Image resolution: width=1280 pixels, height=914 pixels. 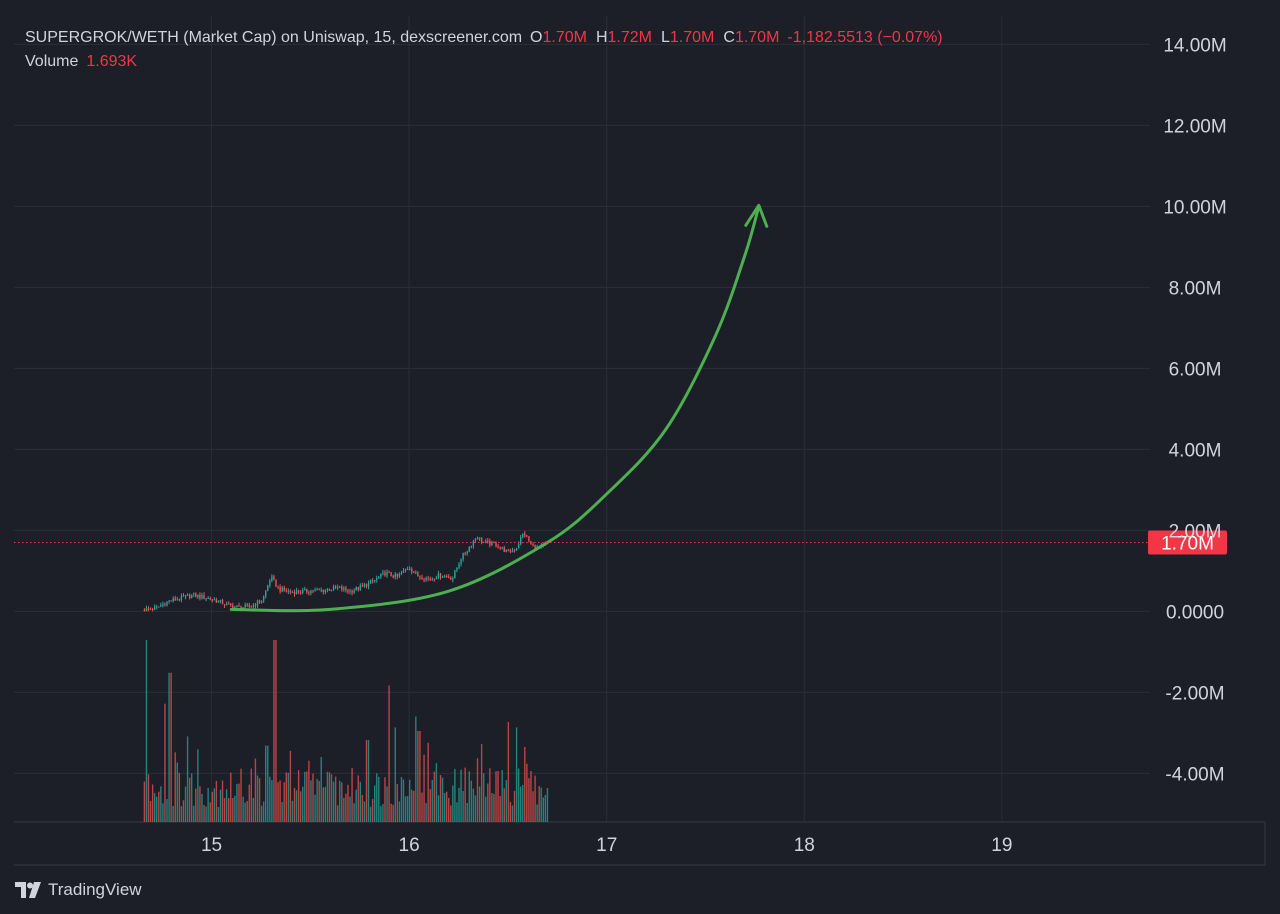 I want to click on ohlc-o: O1.70M, so click(x=558, y=37).